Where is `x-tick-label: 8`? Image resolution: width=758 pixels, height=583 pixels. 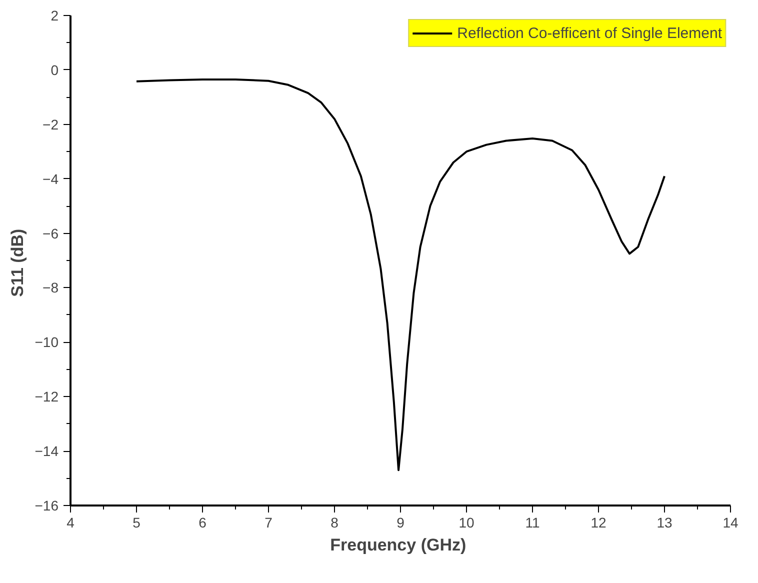 x-tick-label: 8 is located at coordinates (334, 522).